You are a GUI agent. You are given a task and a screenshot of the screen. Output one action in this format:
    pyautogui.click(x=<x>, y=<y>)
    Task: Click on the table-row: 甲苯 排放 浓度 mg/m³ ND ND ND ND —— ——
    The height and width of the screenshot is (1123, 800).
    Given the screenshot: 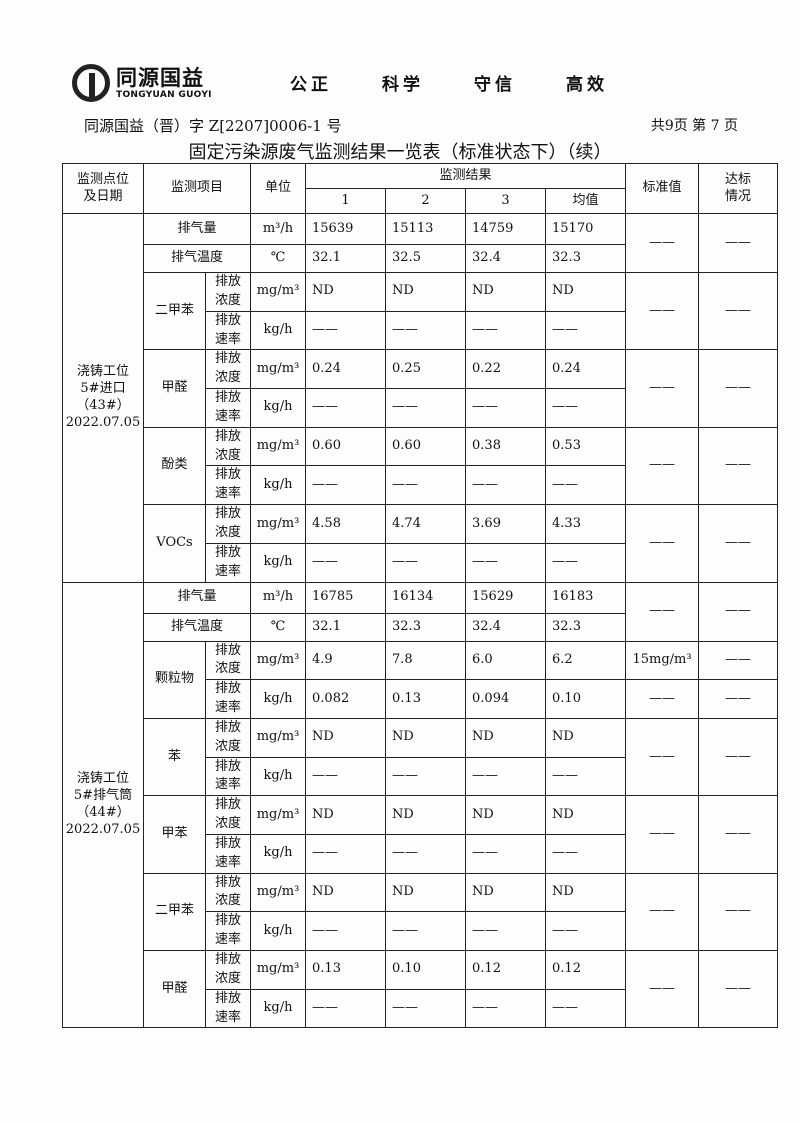 What is the action you would take?
    pyautogui.click(x=421, y=834)
    